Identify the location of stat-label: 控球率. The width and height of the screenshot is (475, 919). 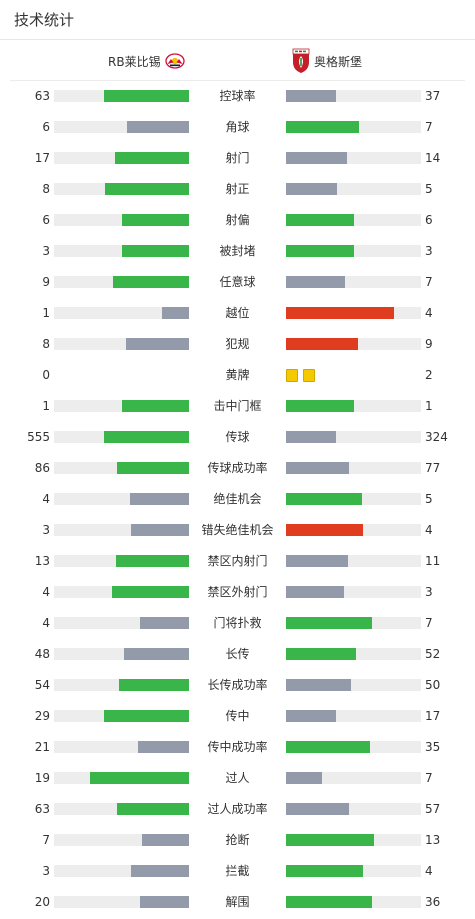
(237, 96).